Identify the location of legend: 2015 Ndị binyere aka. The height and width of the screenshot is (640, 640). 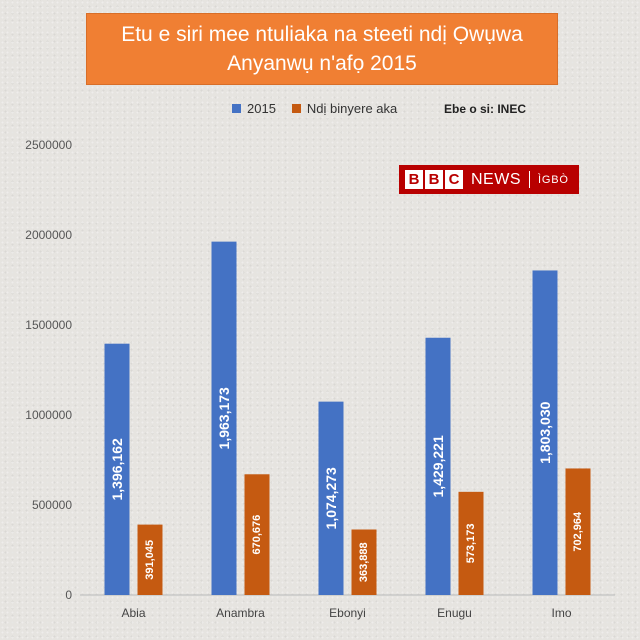
(322, 108).